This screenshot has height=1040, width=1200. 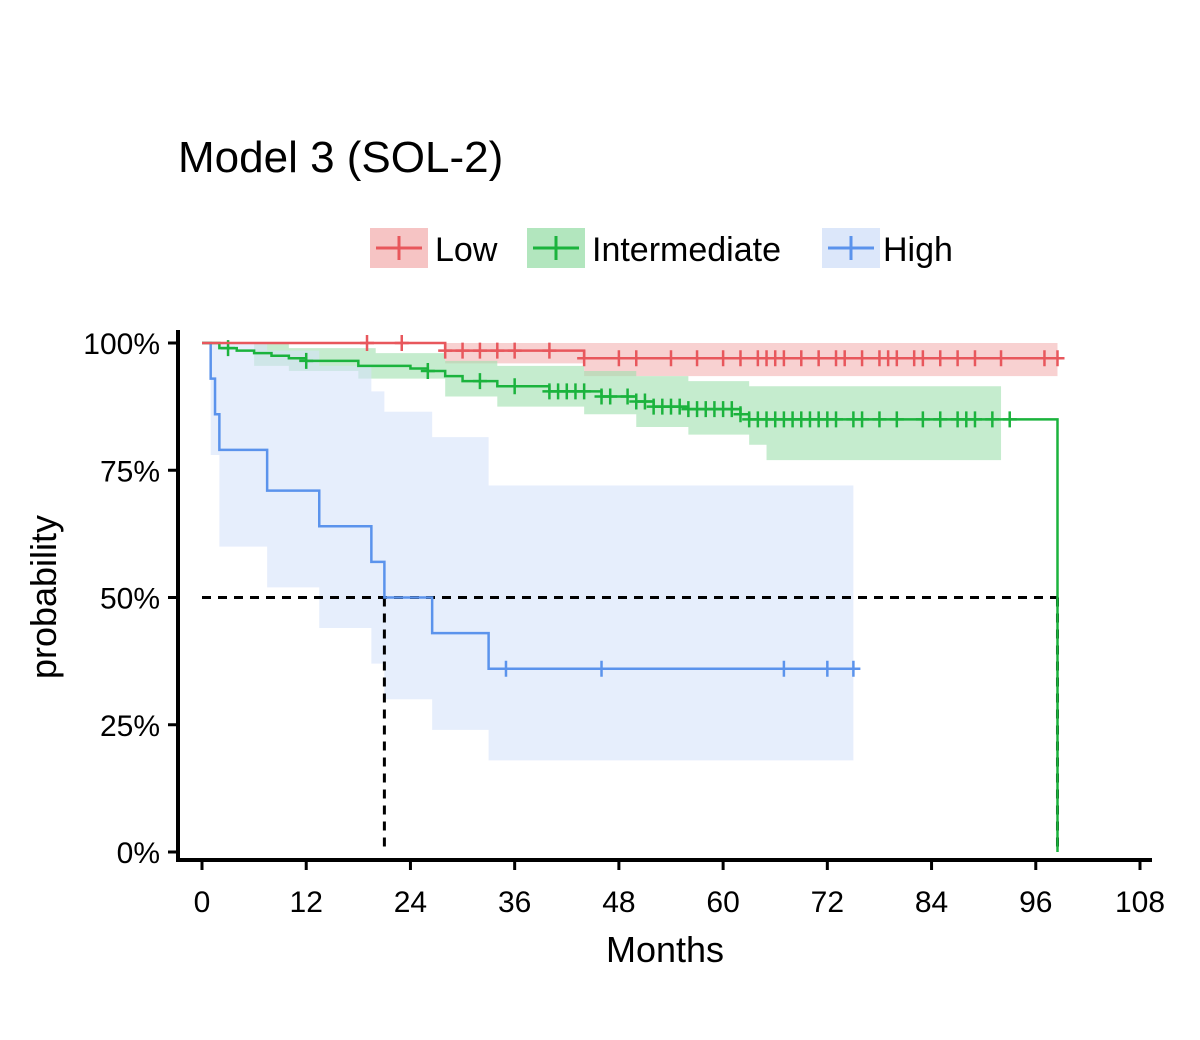 I want to click on legend-item-intermediate: Intermediate, so click(x=654, y=248).